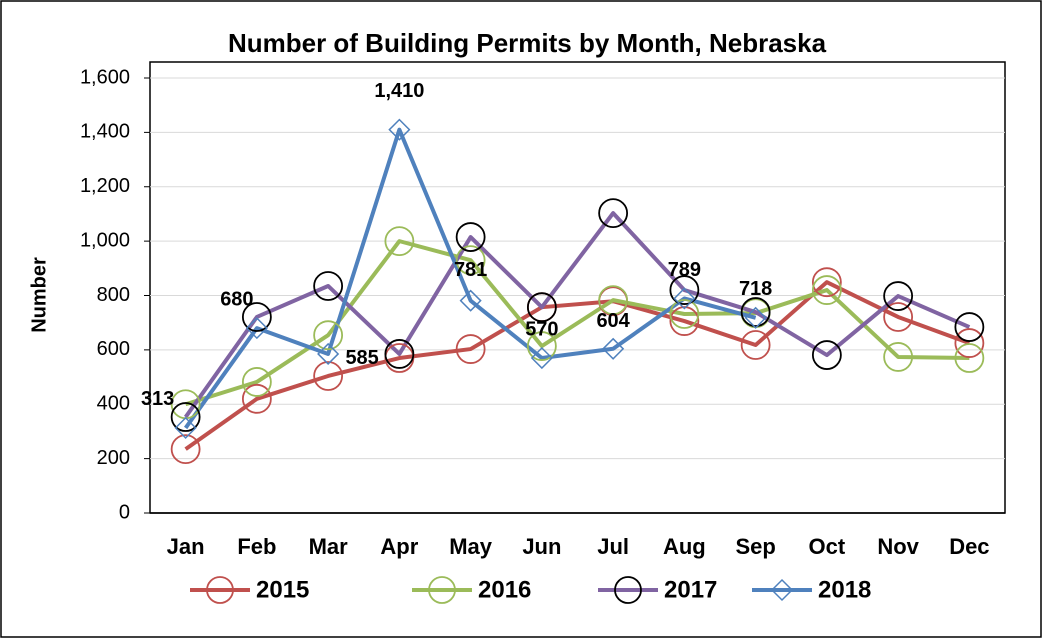 The width and height of the screenshot is (1043, 639). Describe the element at coordinates (613, 321) in the screenshot. I see `data-label: 604` at that location.